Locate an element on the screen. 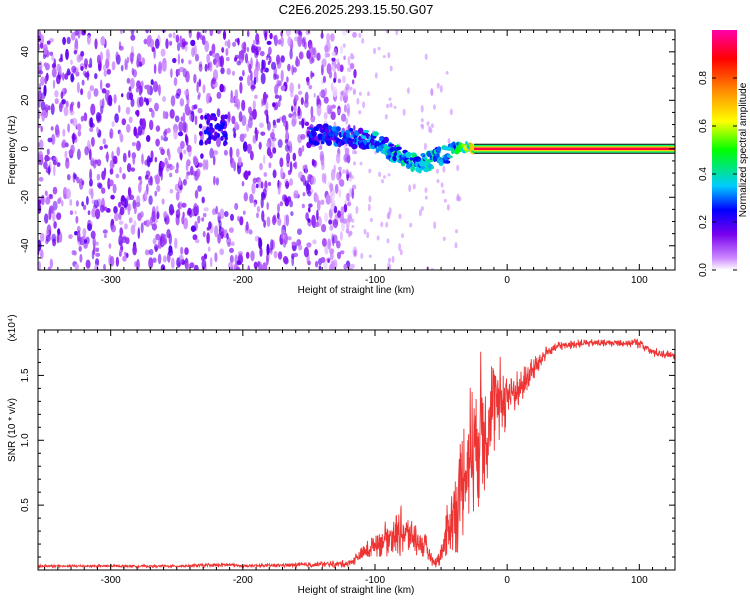 The width and height of the screenshot is (750, 600). x-tick-label: 0 is located at coordinates (507, 280).